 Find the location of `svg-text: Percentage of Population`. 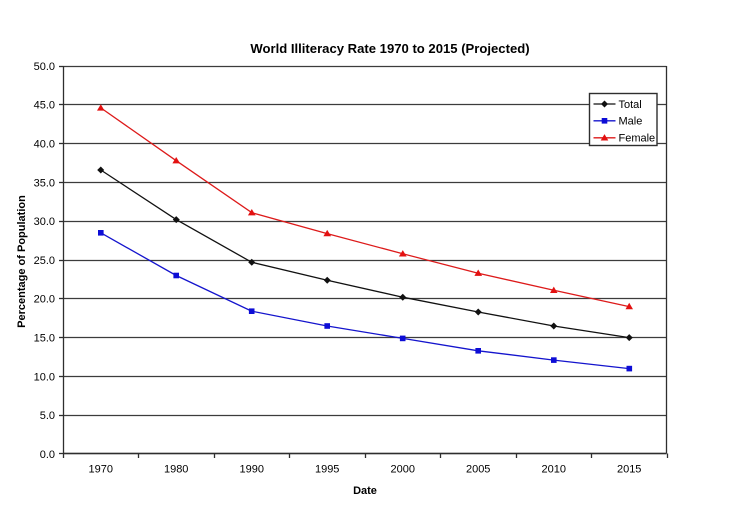

svg-text: Percentage of Population is located at coordinates (22, 261).